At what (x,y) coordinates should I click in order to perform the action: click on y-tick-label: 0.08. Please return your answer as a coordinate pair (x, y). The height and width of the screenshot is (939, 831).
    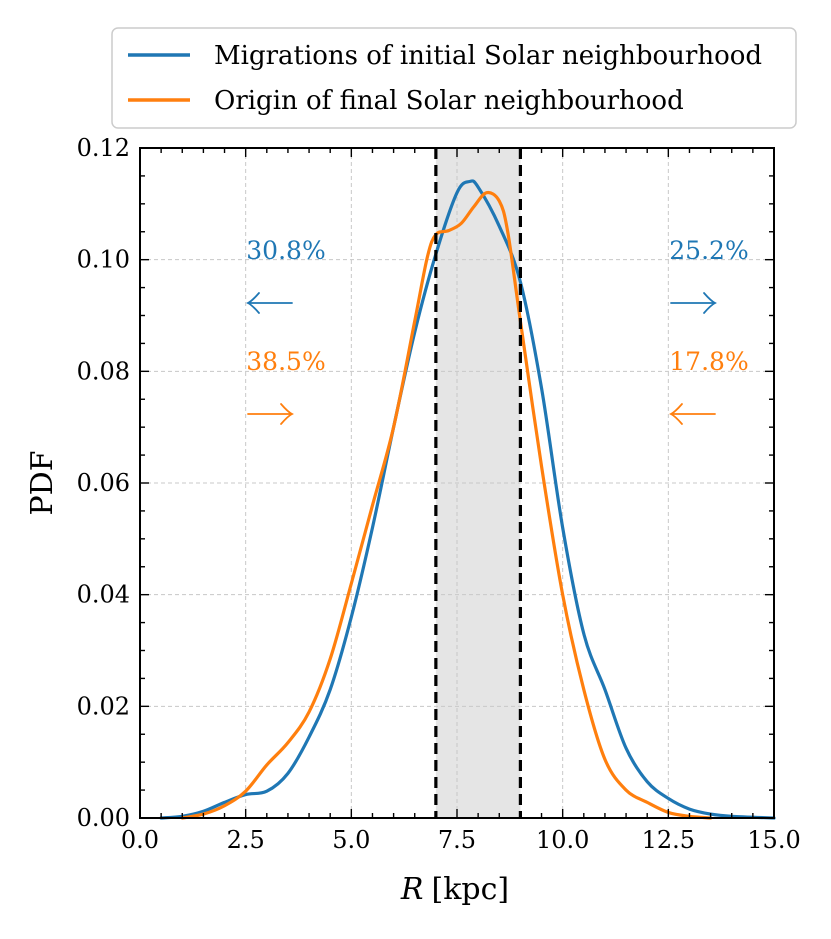
    Looking at the image, I should click on (103, 371).